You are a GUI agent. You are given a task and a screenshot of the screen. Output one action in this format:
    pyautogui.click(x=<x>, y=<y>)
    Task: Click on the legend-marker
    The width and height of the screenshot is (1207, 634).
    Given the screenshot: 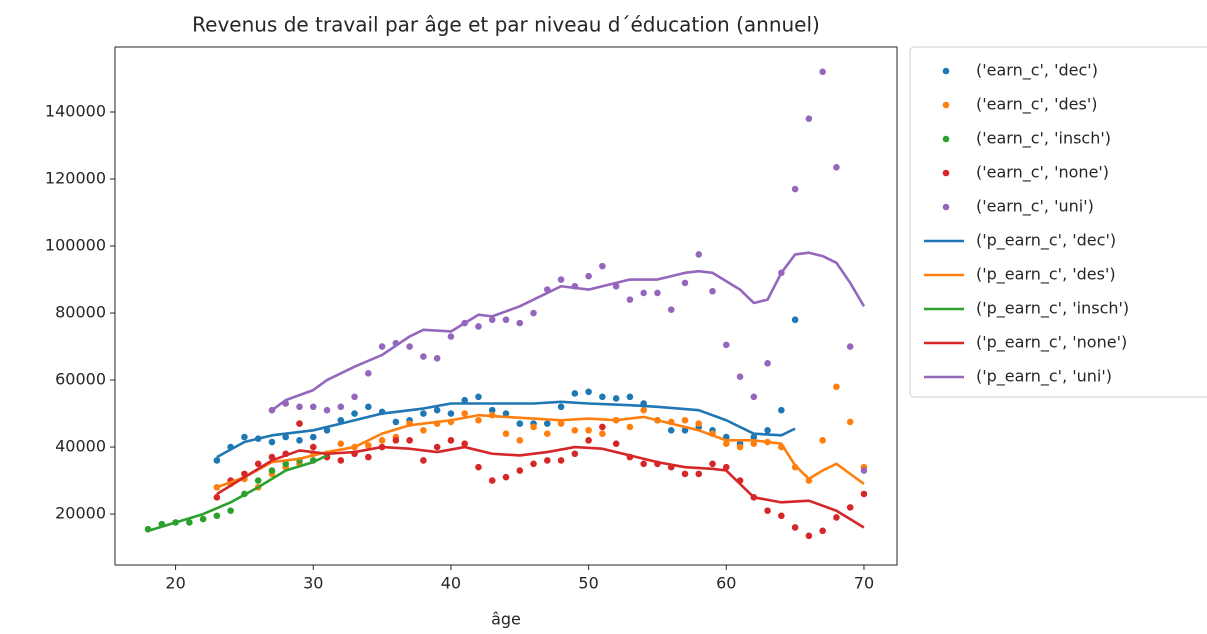 What is the action you would take?
    pyautogui.click(x=946, y=173)
    